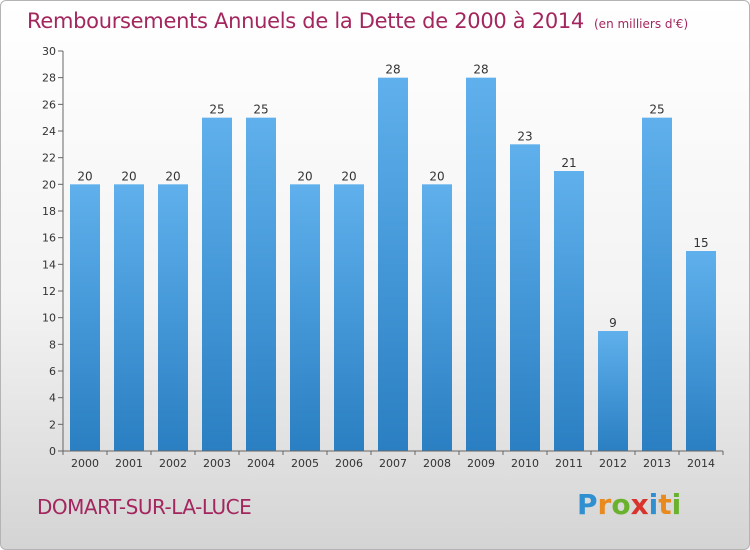 Image resolution: width=750 pixels, height=550 pixels. I want to click on bar-2005, so click(305, 318).